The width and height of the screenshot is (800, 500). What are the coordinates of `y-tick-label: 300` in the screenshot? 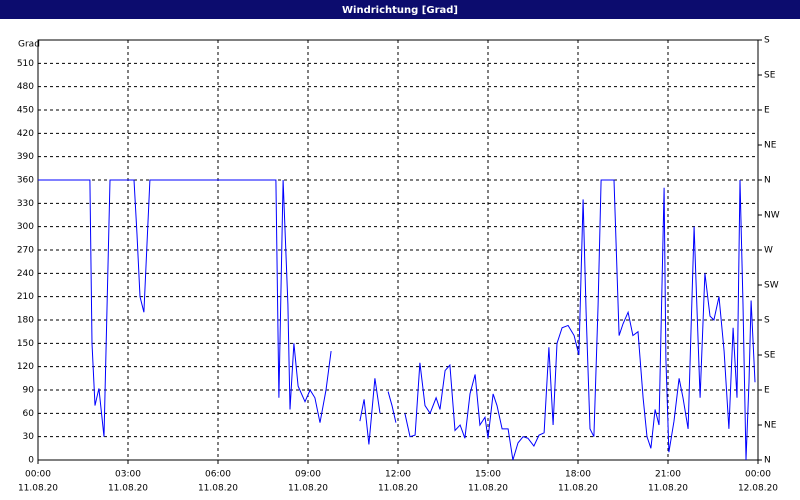 It's located at (25, 227).